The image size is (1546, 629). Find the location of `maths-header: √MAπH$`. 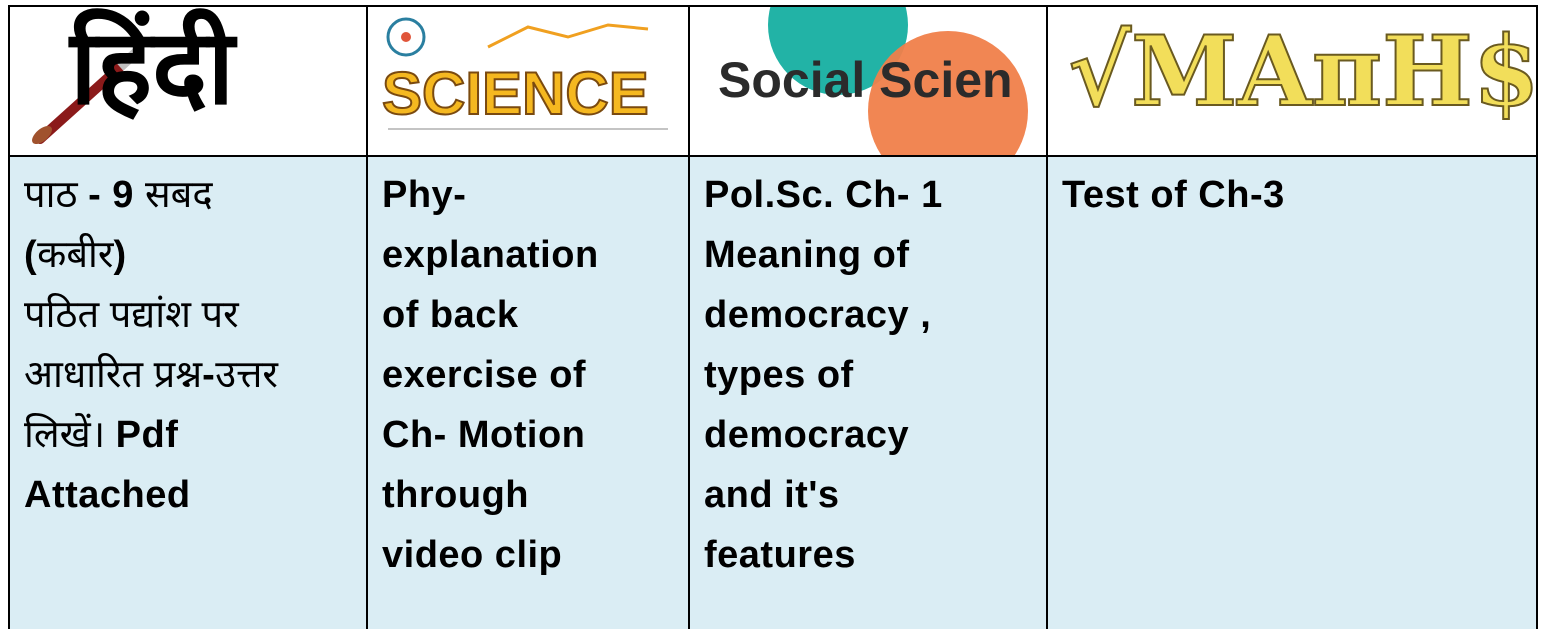

maths-header: √MAπH$ is located at coordinates (1292, 81).